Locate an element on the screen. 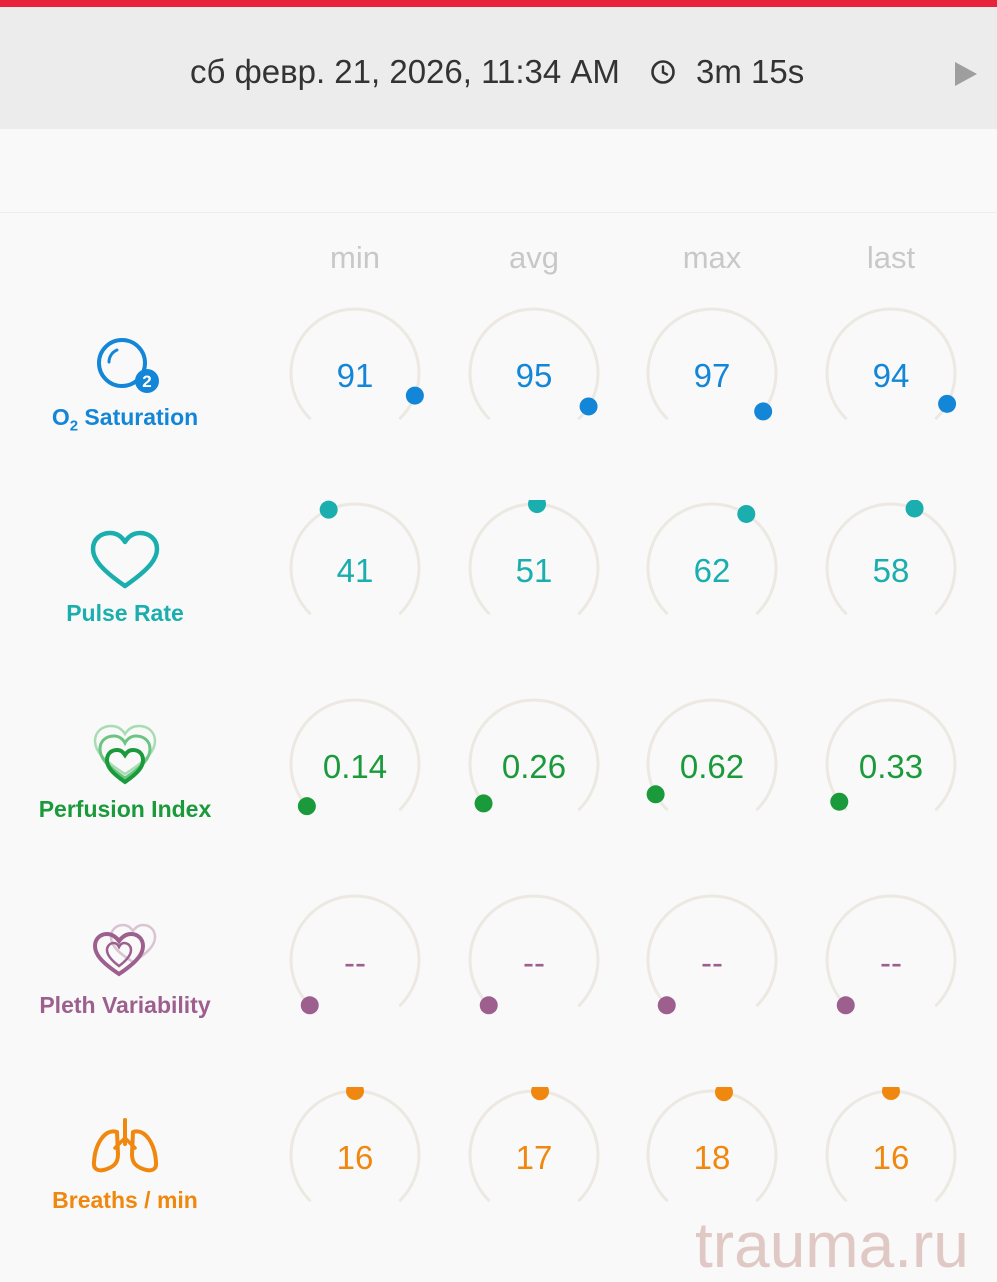 The width and height of the screenshot is (997, 1282). gauge-value: 0.14 is located at coordinates (355, 766).